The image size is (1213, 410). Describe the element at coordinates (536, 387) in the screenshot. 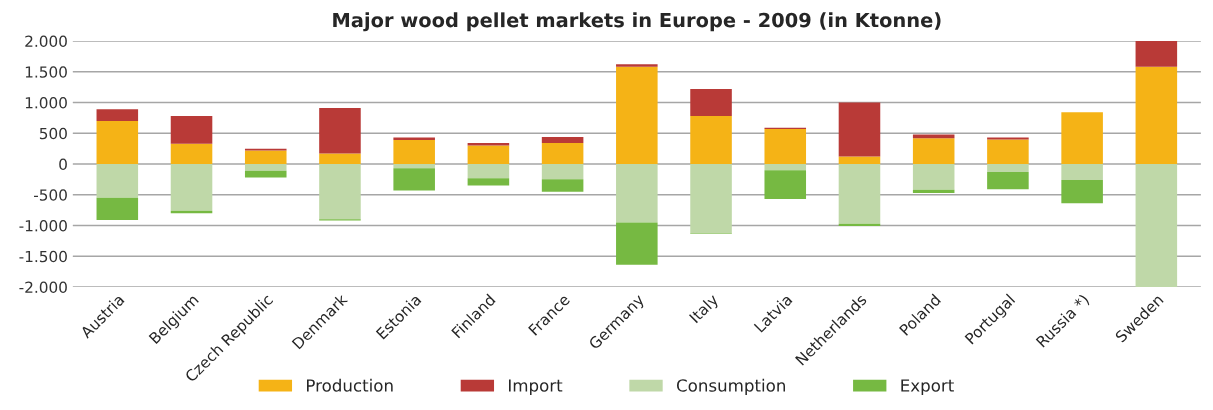

I see `legend-label: Import` at that location.